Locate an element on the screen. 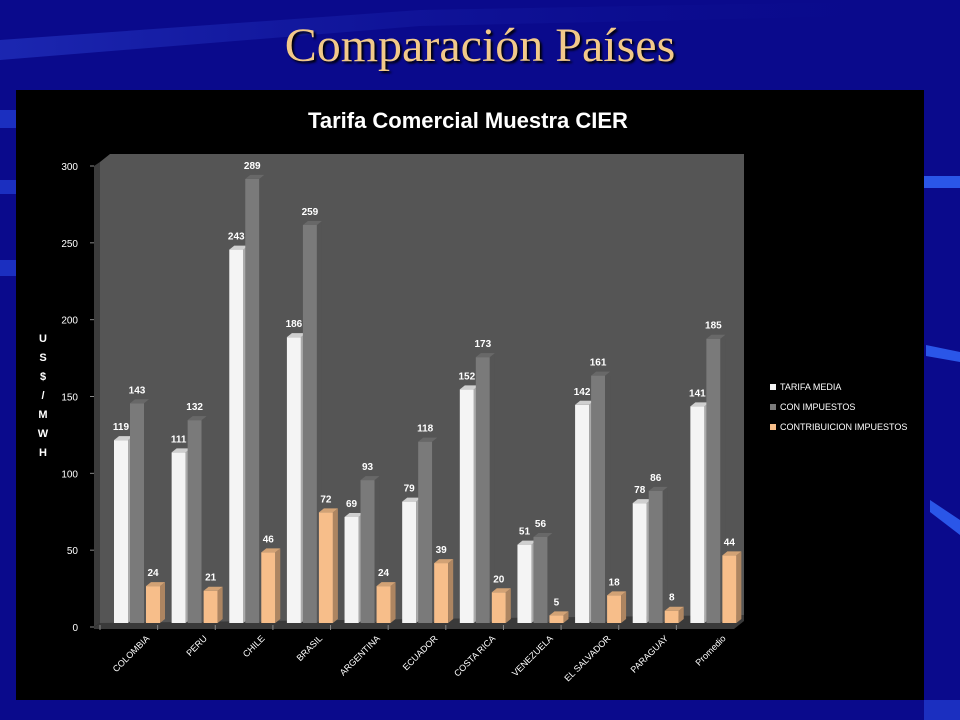 Image resolution: width=960 pixels, height=720 pixels. data-label: 141 is located at coordinates (697, 393).